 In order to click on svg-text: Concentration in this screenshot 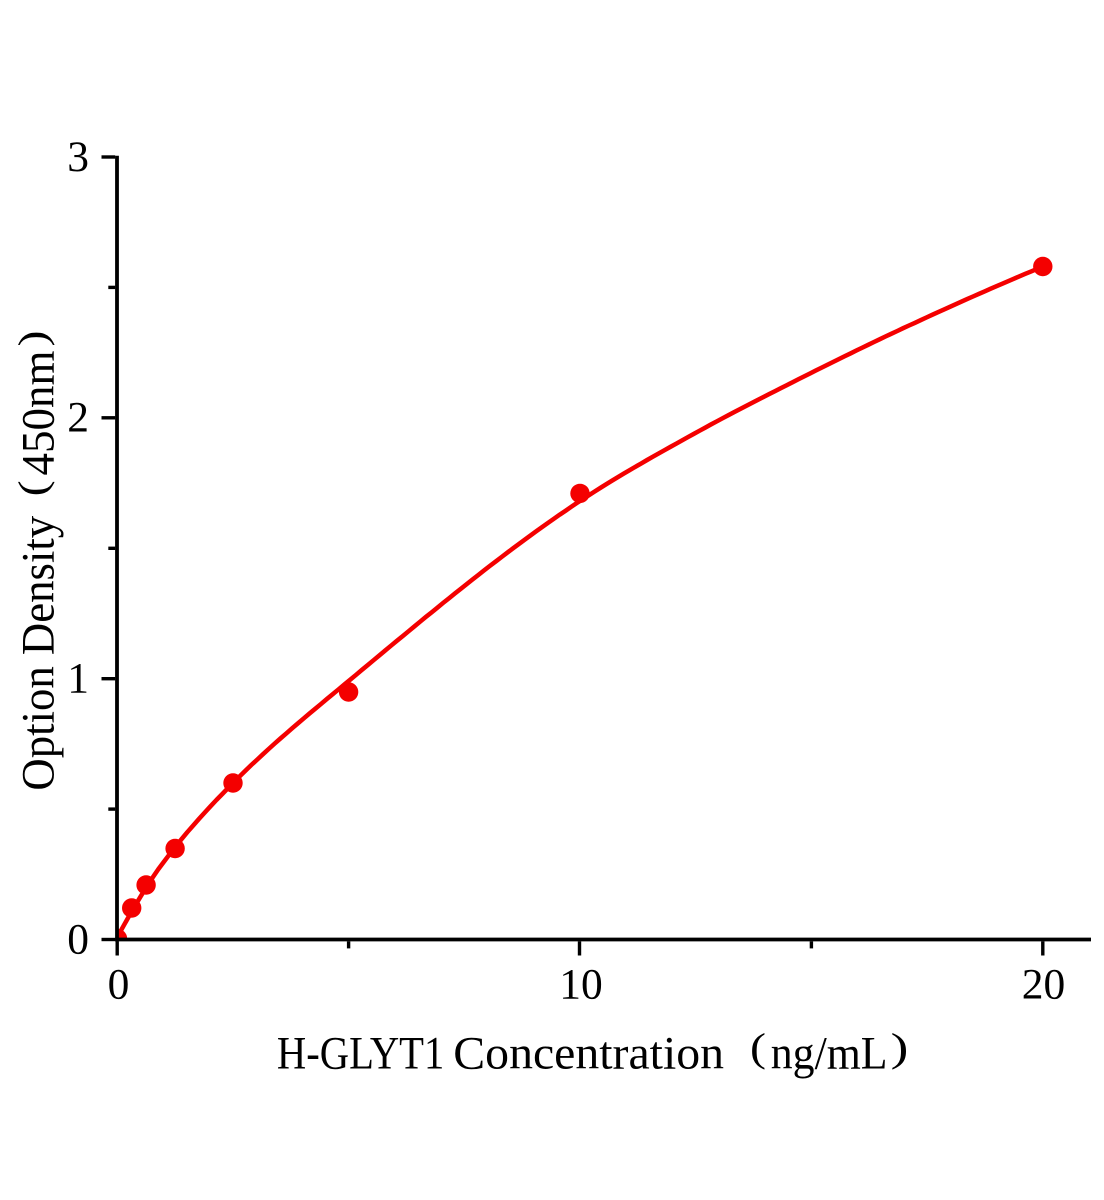, I will do `click(588, 1053)`.